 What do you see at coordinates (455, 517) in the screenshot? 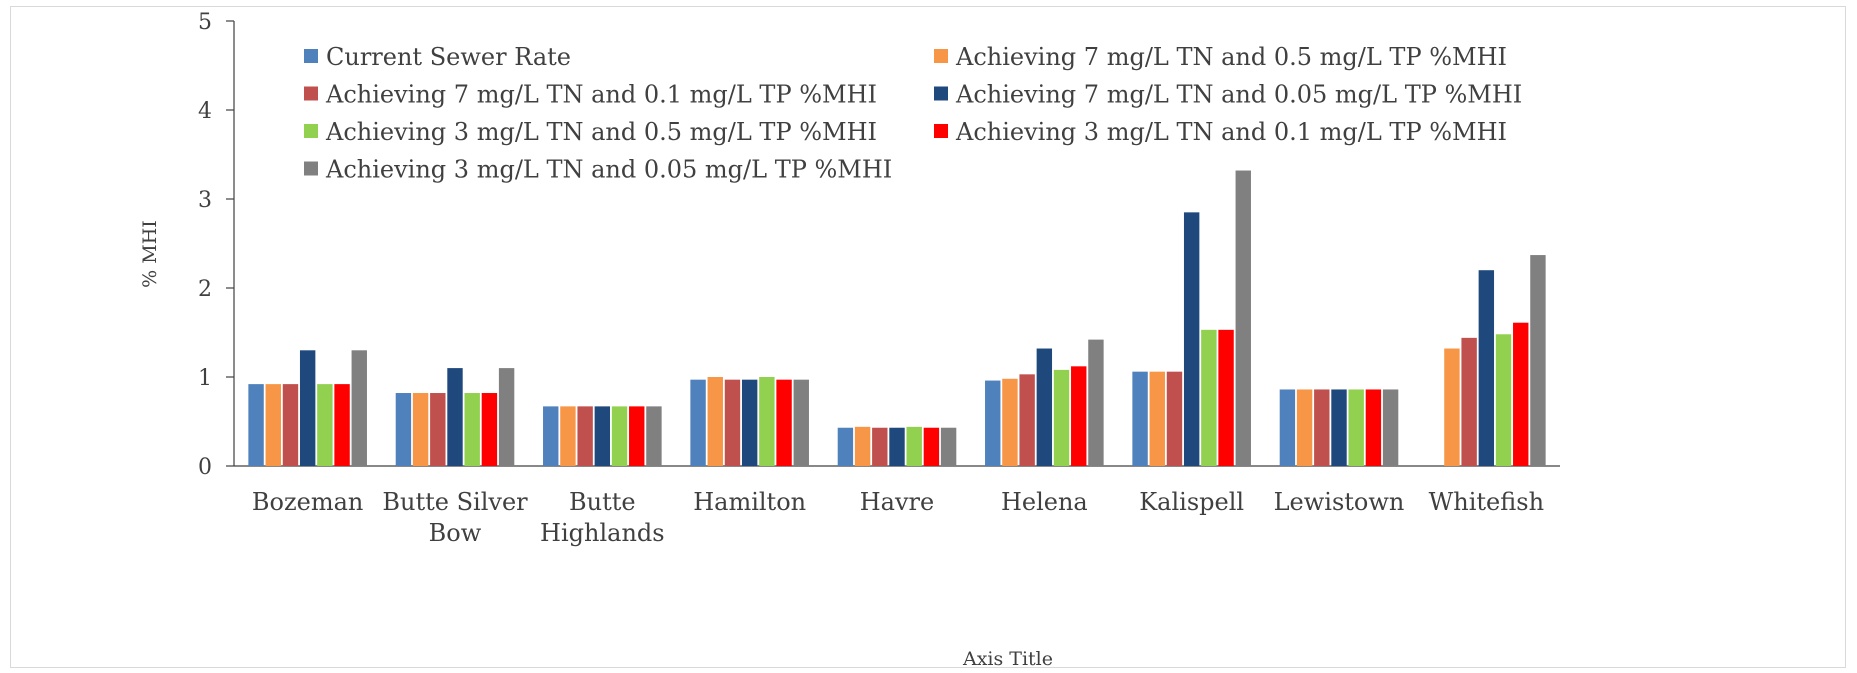
I see `x-tick-label: Butte Silver Bow` at bounding box center [455, 517].